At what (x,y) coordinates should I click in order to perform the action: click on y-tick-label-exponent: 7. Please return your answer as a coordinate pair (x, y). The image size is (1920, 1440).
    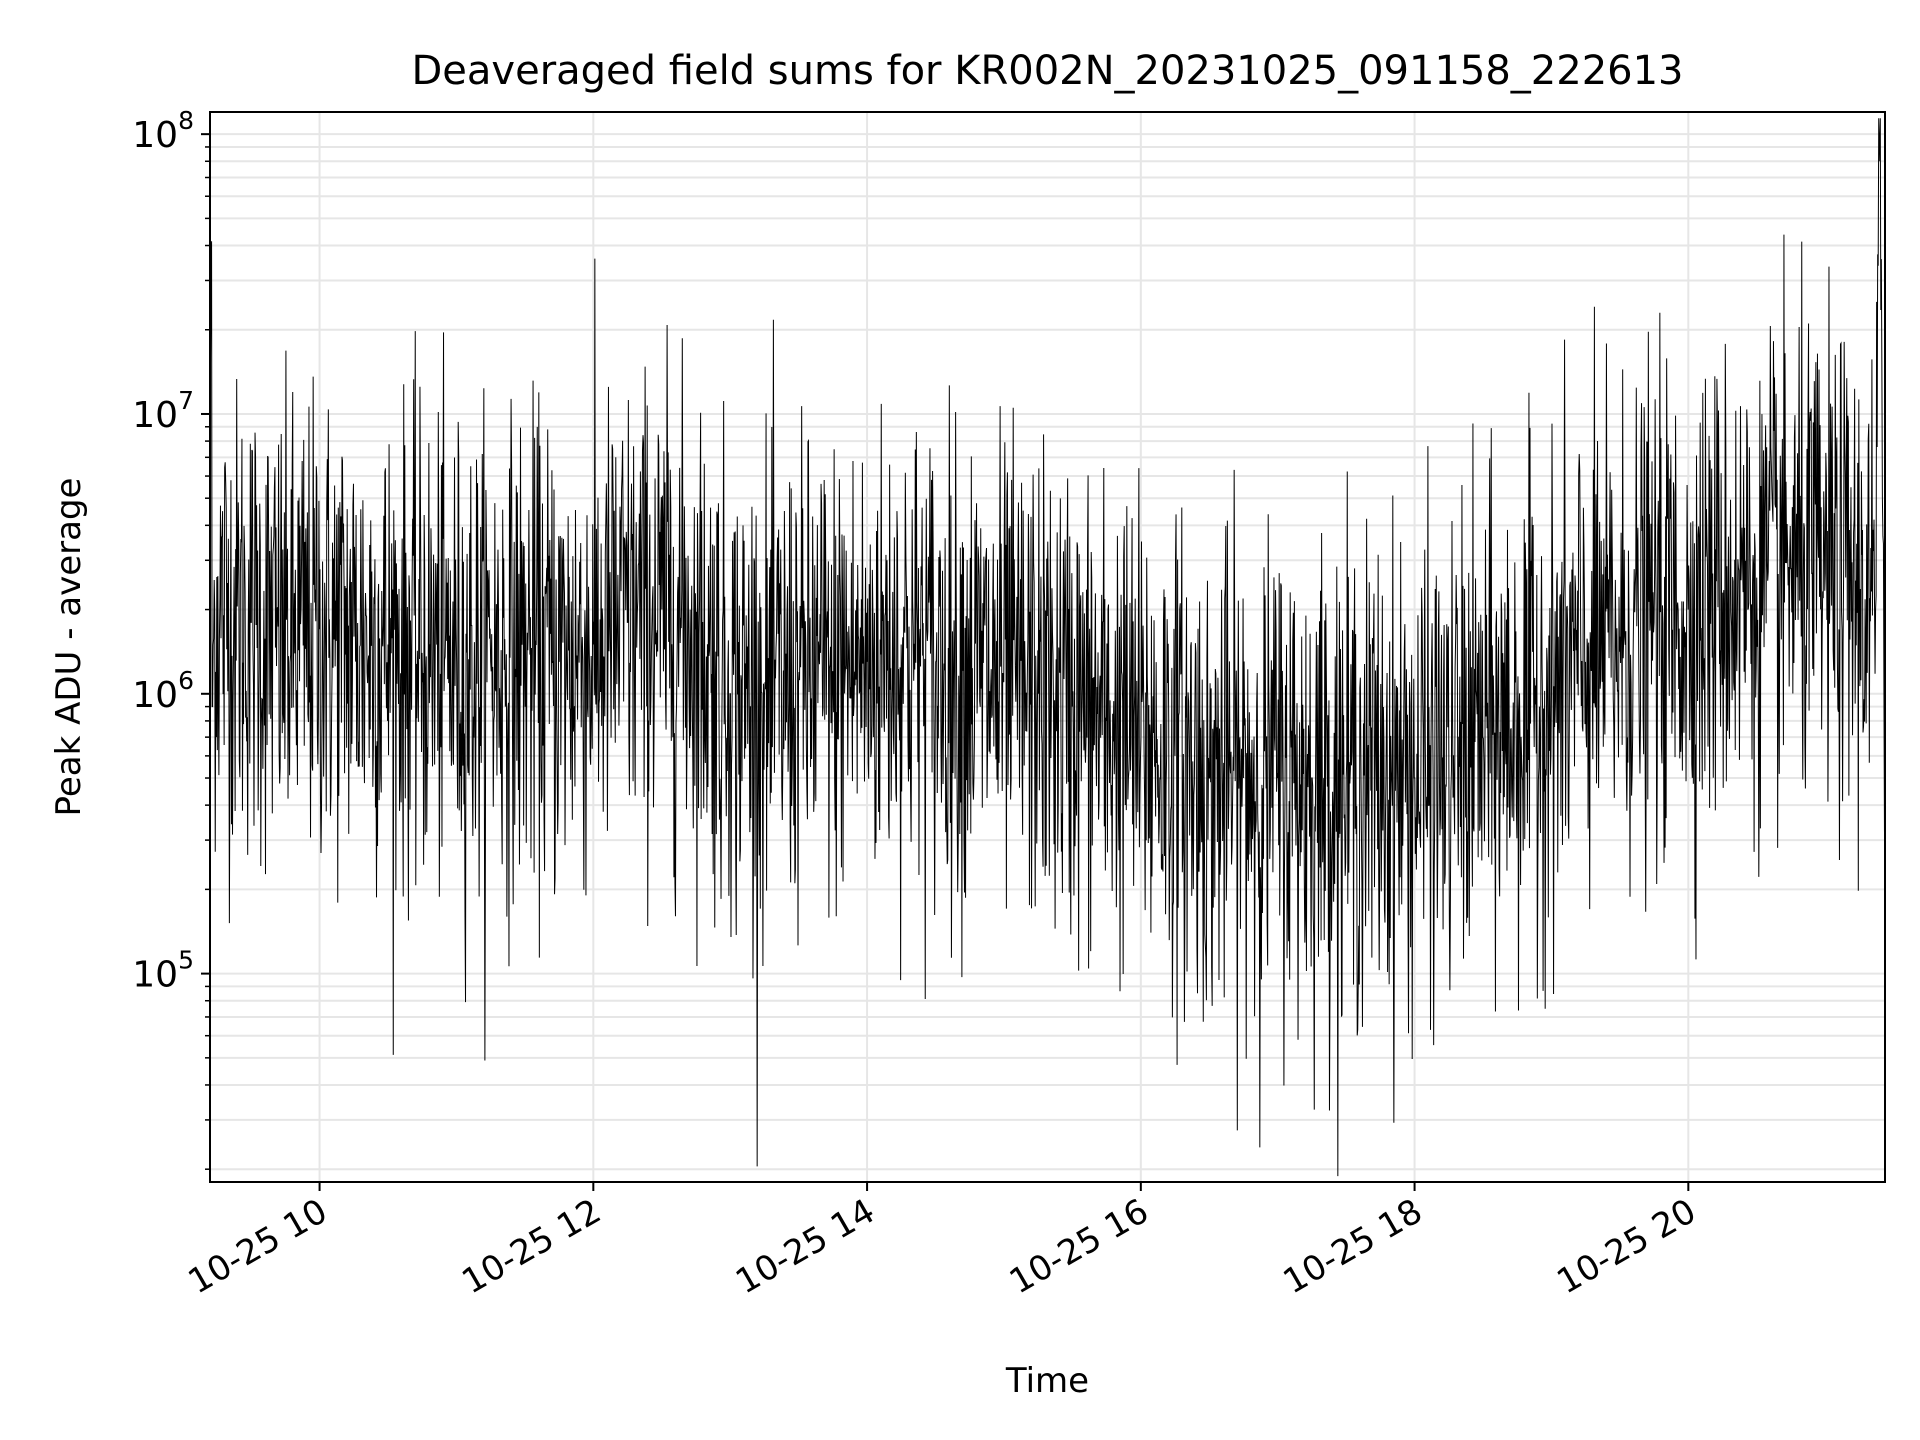
    Looking at the image, I should click on (186, 400).